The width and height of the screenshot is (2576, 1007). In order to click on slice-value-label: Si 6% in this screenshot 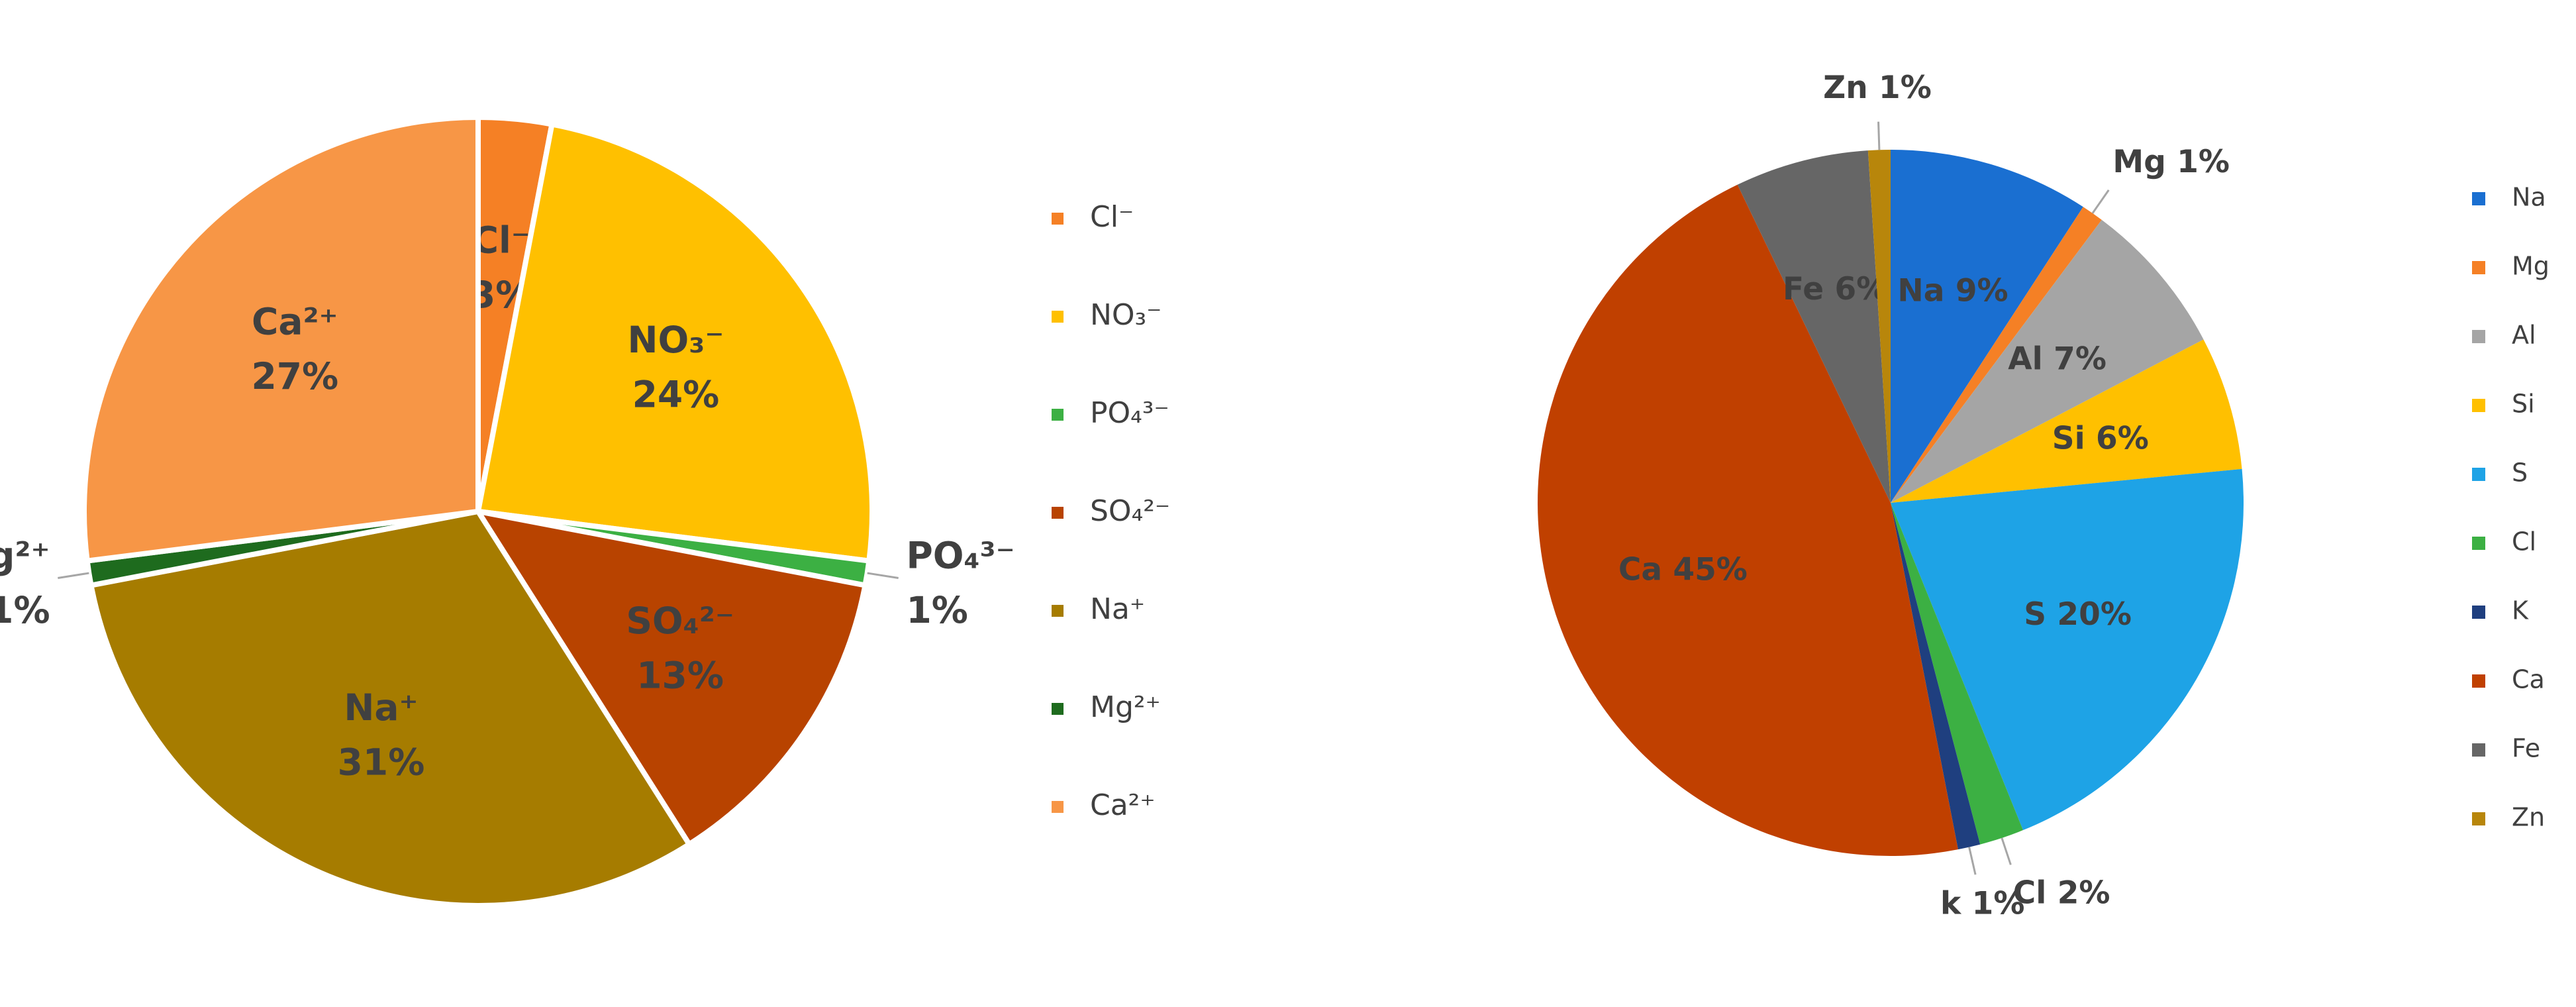, I will do `click(2100, 438)`.